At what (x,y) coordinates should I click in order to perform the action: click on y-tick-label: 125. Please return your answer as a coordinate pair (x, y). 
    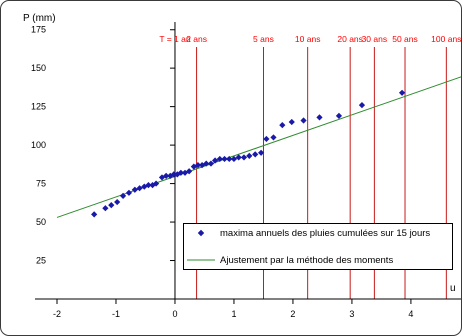
    Looking at the image, I should click on (38, 107).